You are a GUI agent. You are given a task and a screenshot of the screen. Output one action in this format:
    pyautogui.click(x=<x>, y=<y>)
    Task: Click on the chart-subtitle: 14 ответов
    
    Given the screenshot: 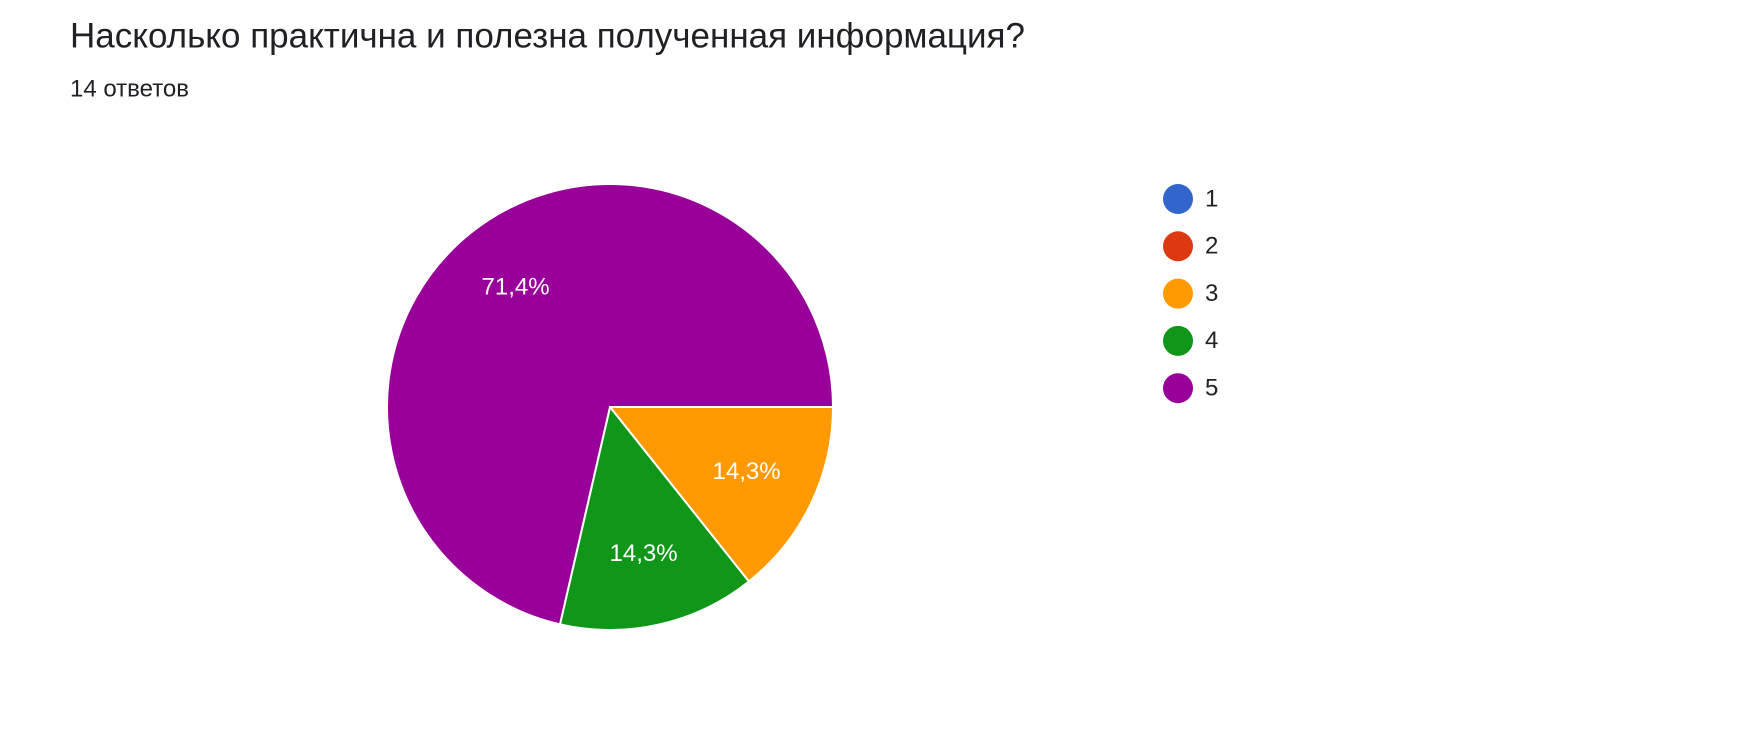 What is the action you would take?
    pyautogui.click(x=129, y=88)
    